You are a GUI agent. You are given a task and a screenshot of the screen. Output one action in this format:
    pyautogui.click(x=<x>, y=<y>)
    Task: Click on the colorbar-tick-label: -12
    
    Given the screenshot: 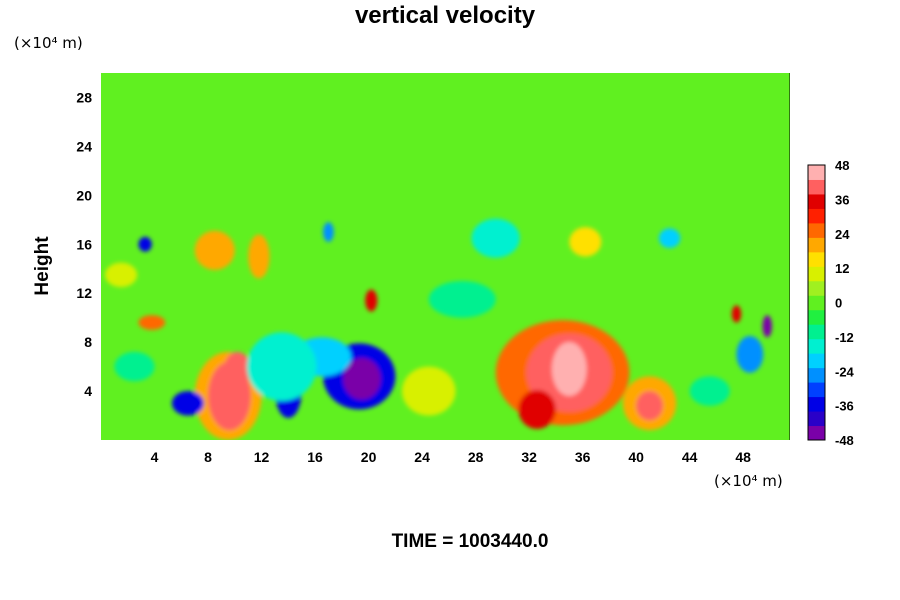 What is the action you would take?
    pyautogui.click(x=844, y=337)
    